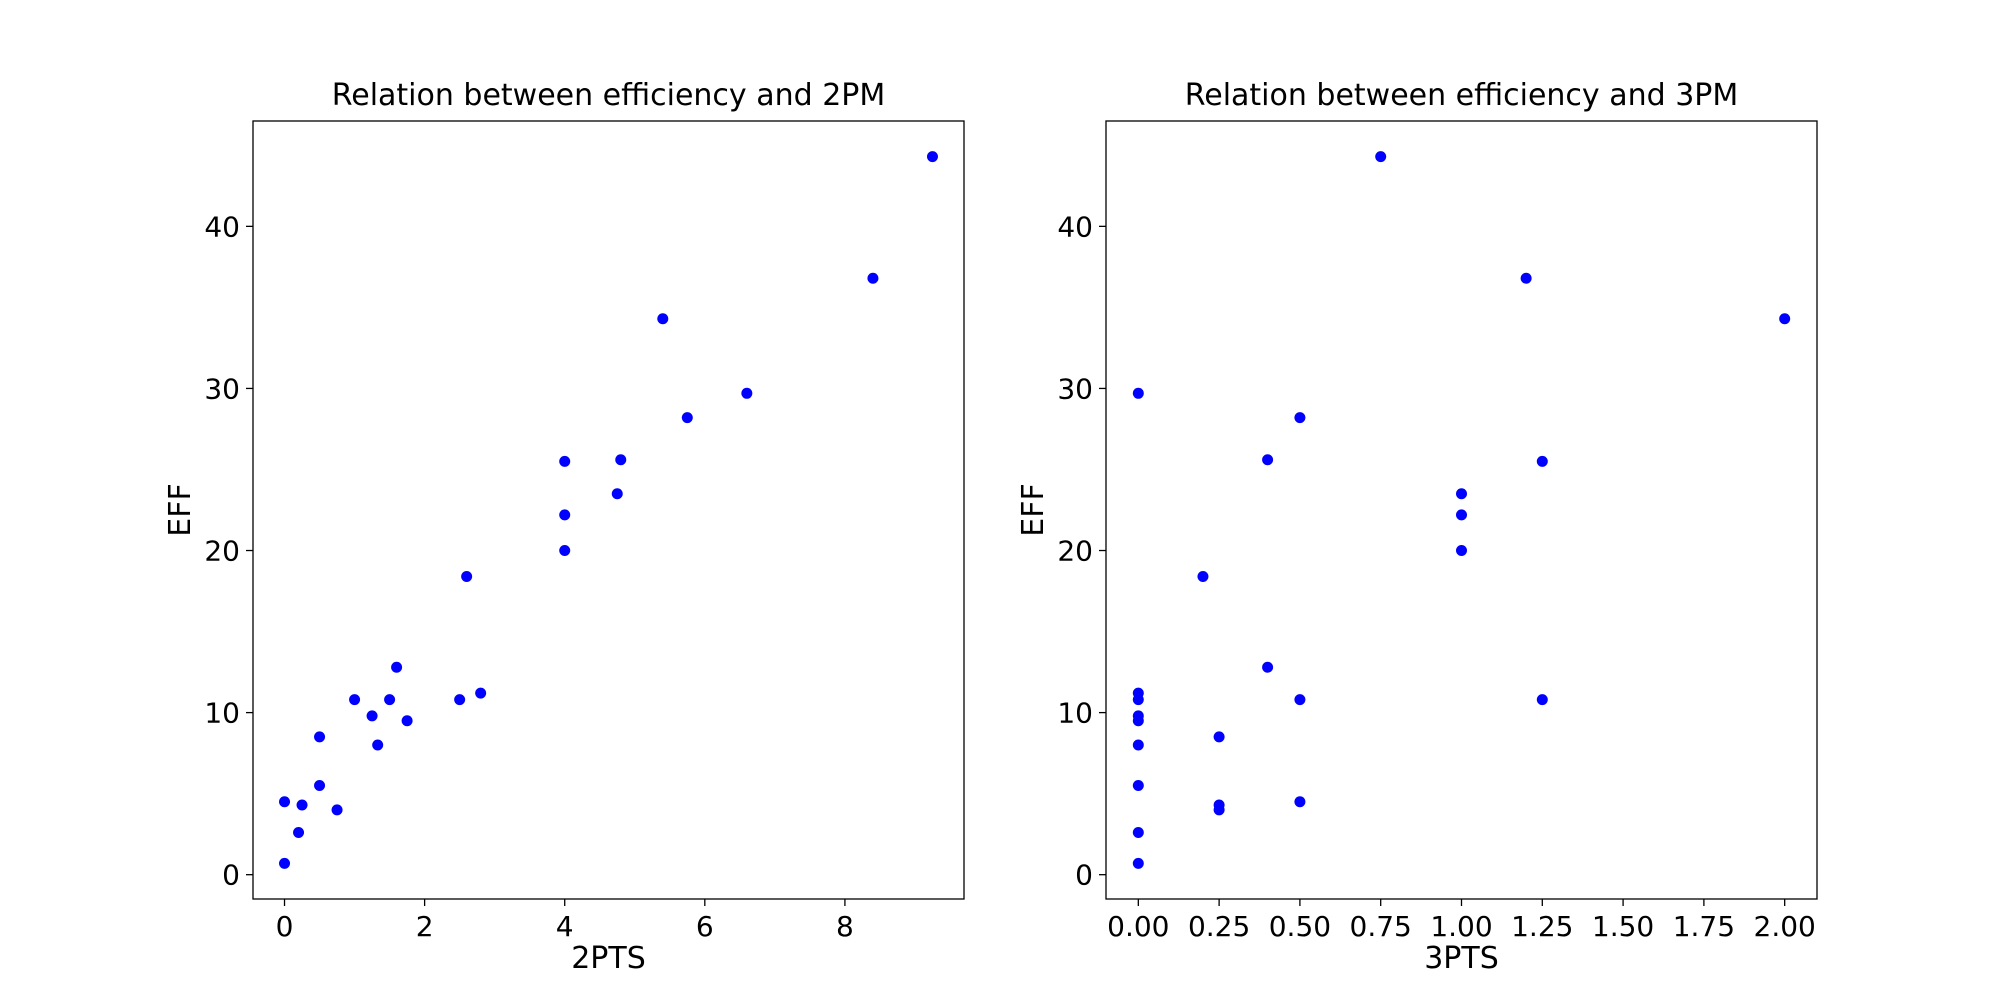 This screenshot has width=2000, height=1000. I want to click on x-tick-label: 4, so click(565, 926).